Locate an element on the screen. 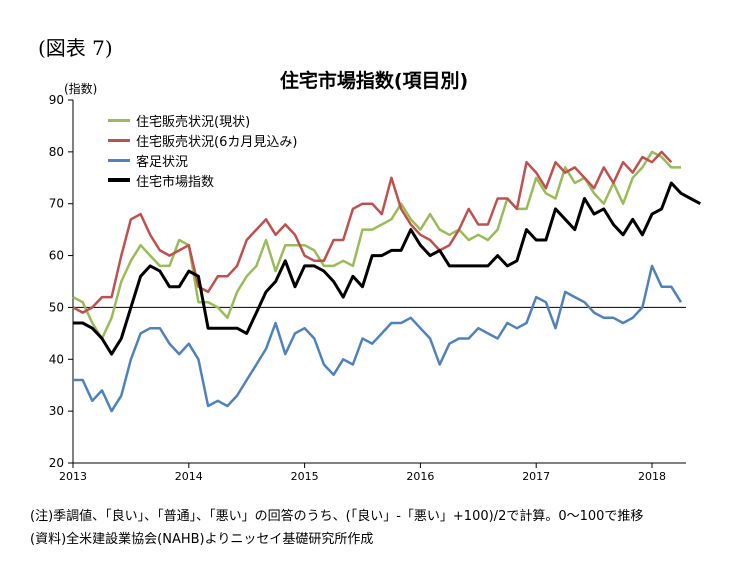 This screenshot has height=572, width=748. legend-item-current-sales: 住宅販売状況(現状) is located at coordinates (202, 120).